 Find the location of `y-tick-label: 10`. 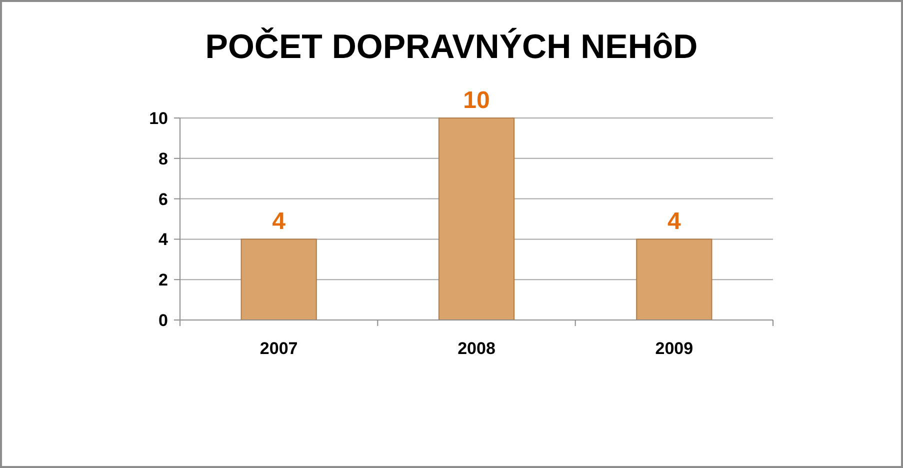

y-tick-label: 10 is located at coordinates (158, 118).